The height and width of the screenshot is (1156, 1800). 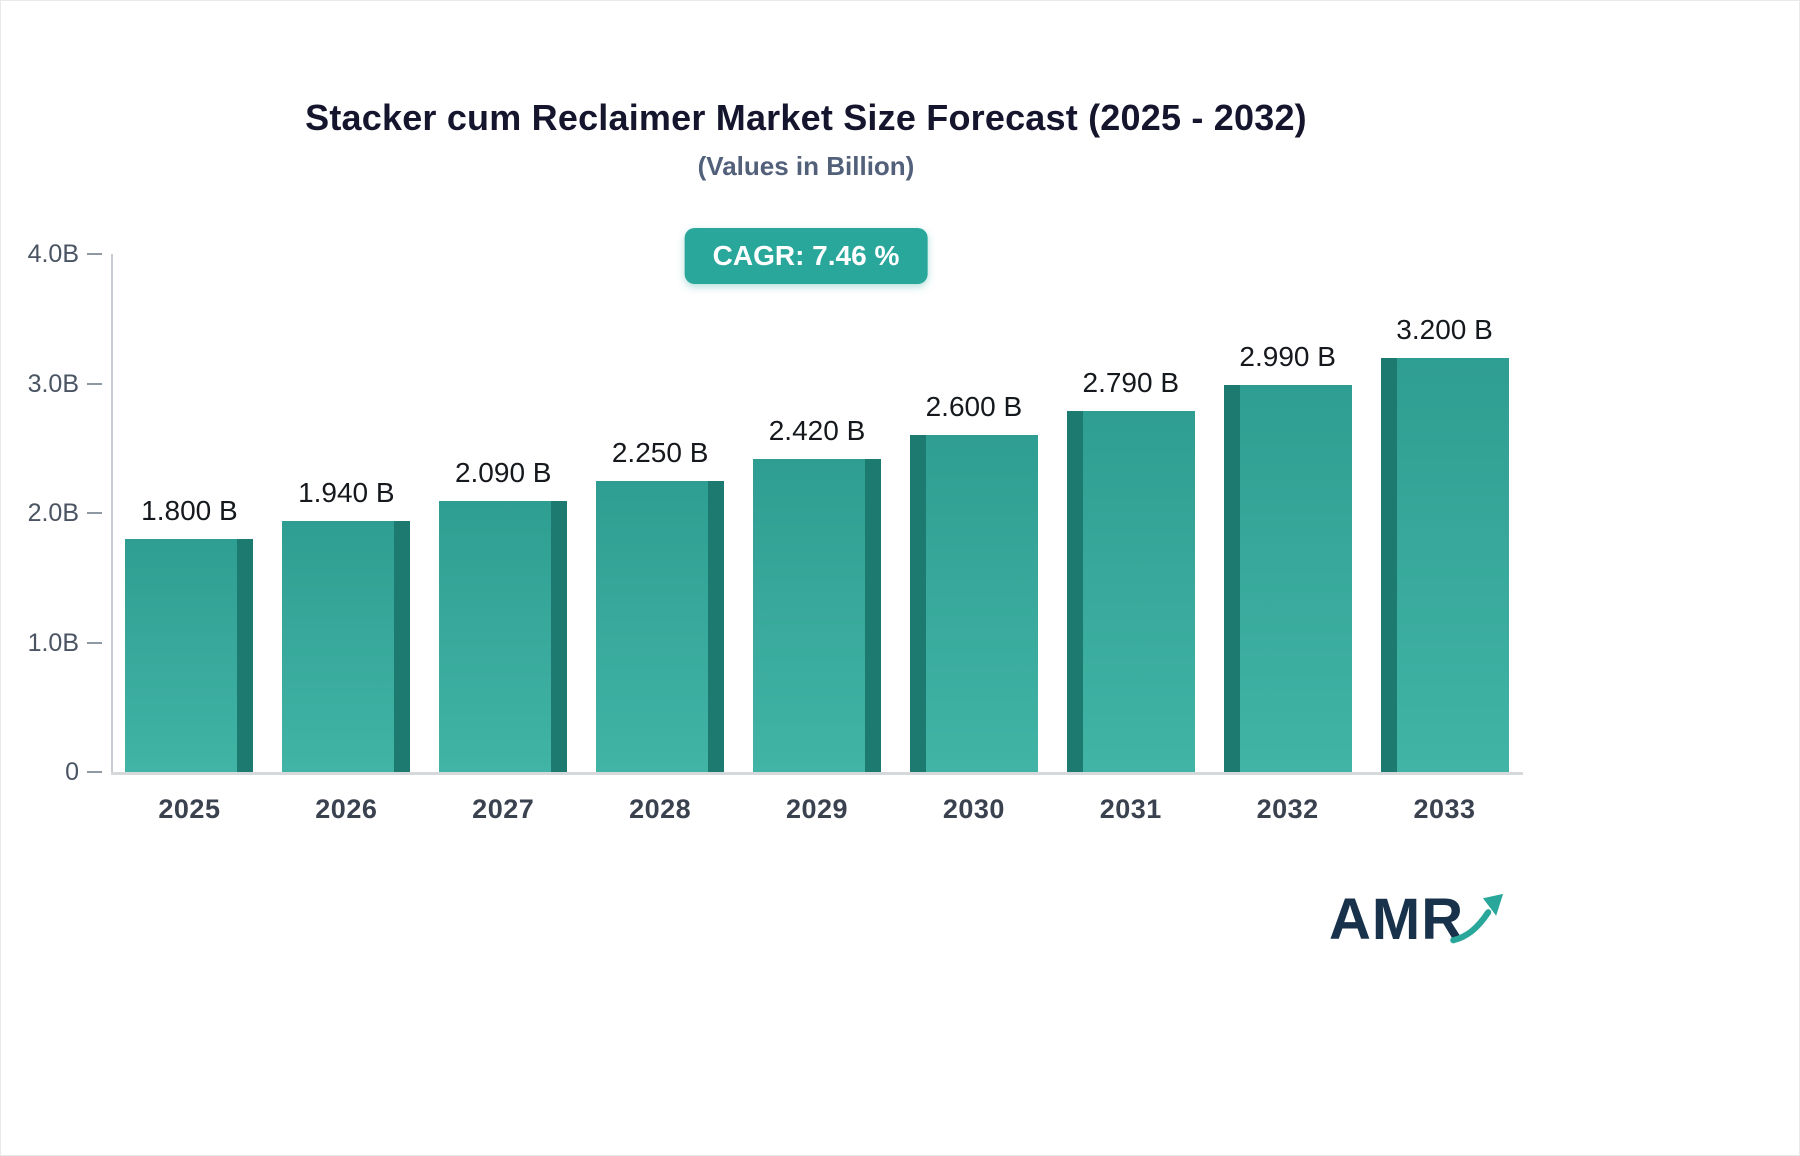 What do you see at coordinates (817, 809) in the screenshot?
I see `x-axis-label: 2029` at bounding box center [817, 809].